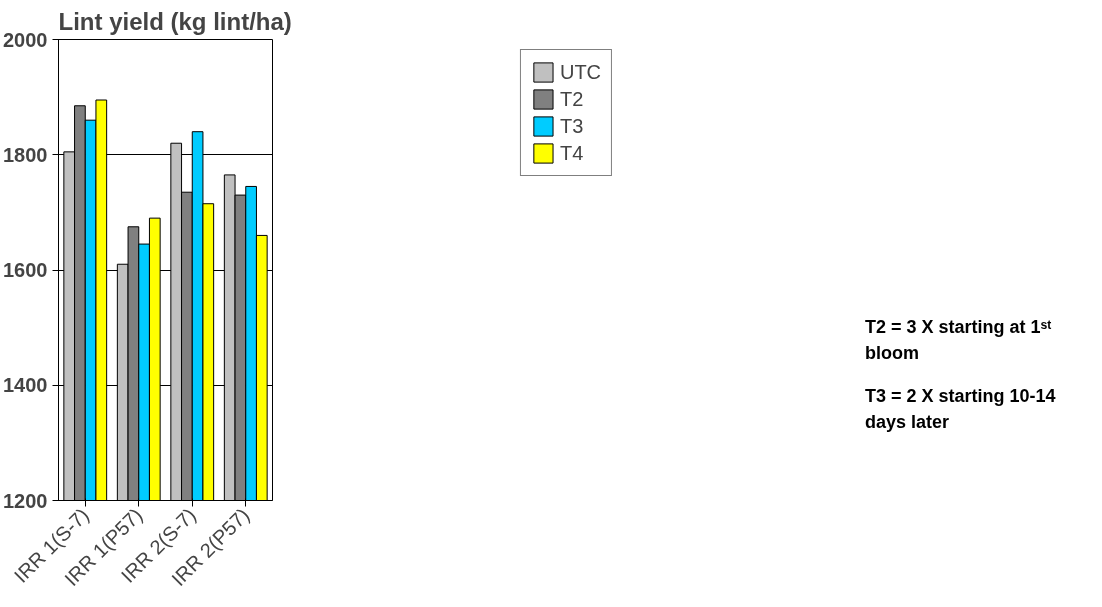 Image resolution: width=1102 pixels, height=607 pixels. Describe the element at coordinates (580, 72) in the screenshot. I see `legend-label: UTC` at that location.